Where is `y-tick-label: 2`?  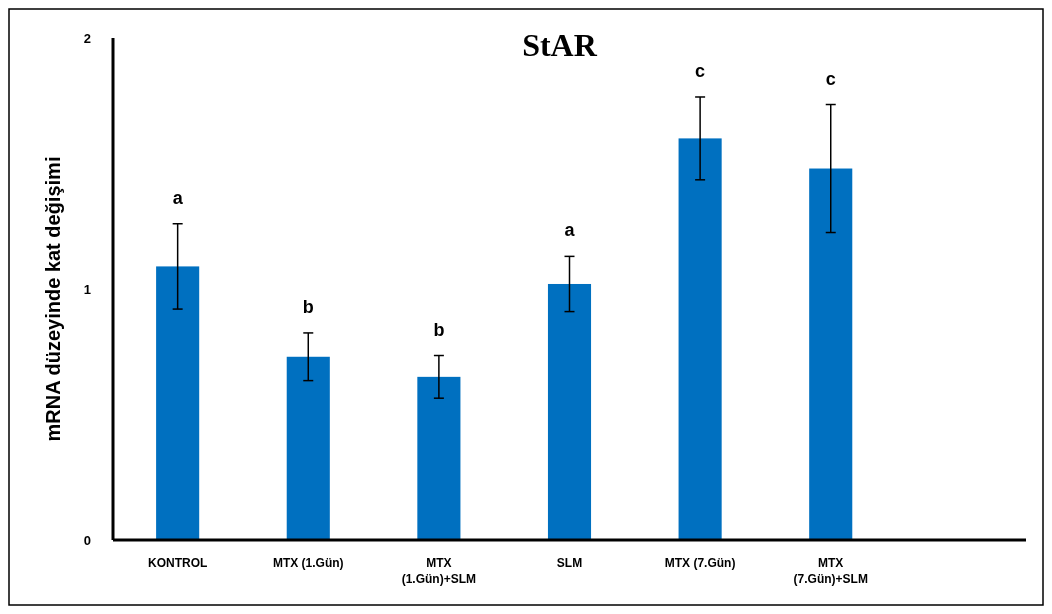
y-tick-label: 2 is located at coordinates (87, 38).